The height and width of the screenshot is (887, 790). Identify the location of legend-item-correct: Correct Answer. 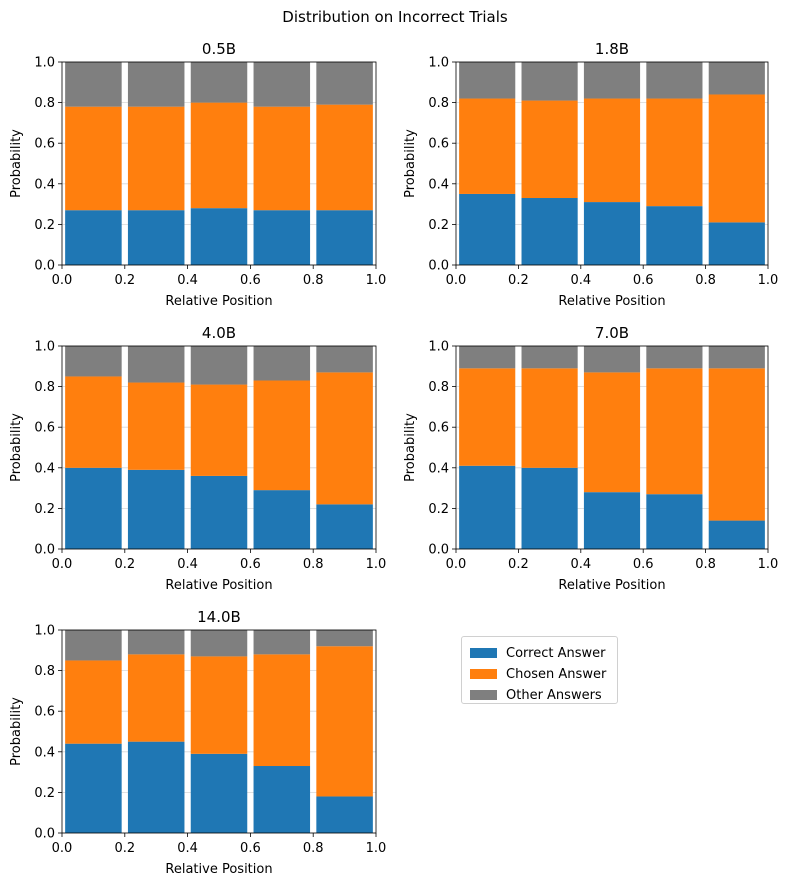
(537, 653).